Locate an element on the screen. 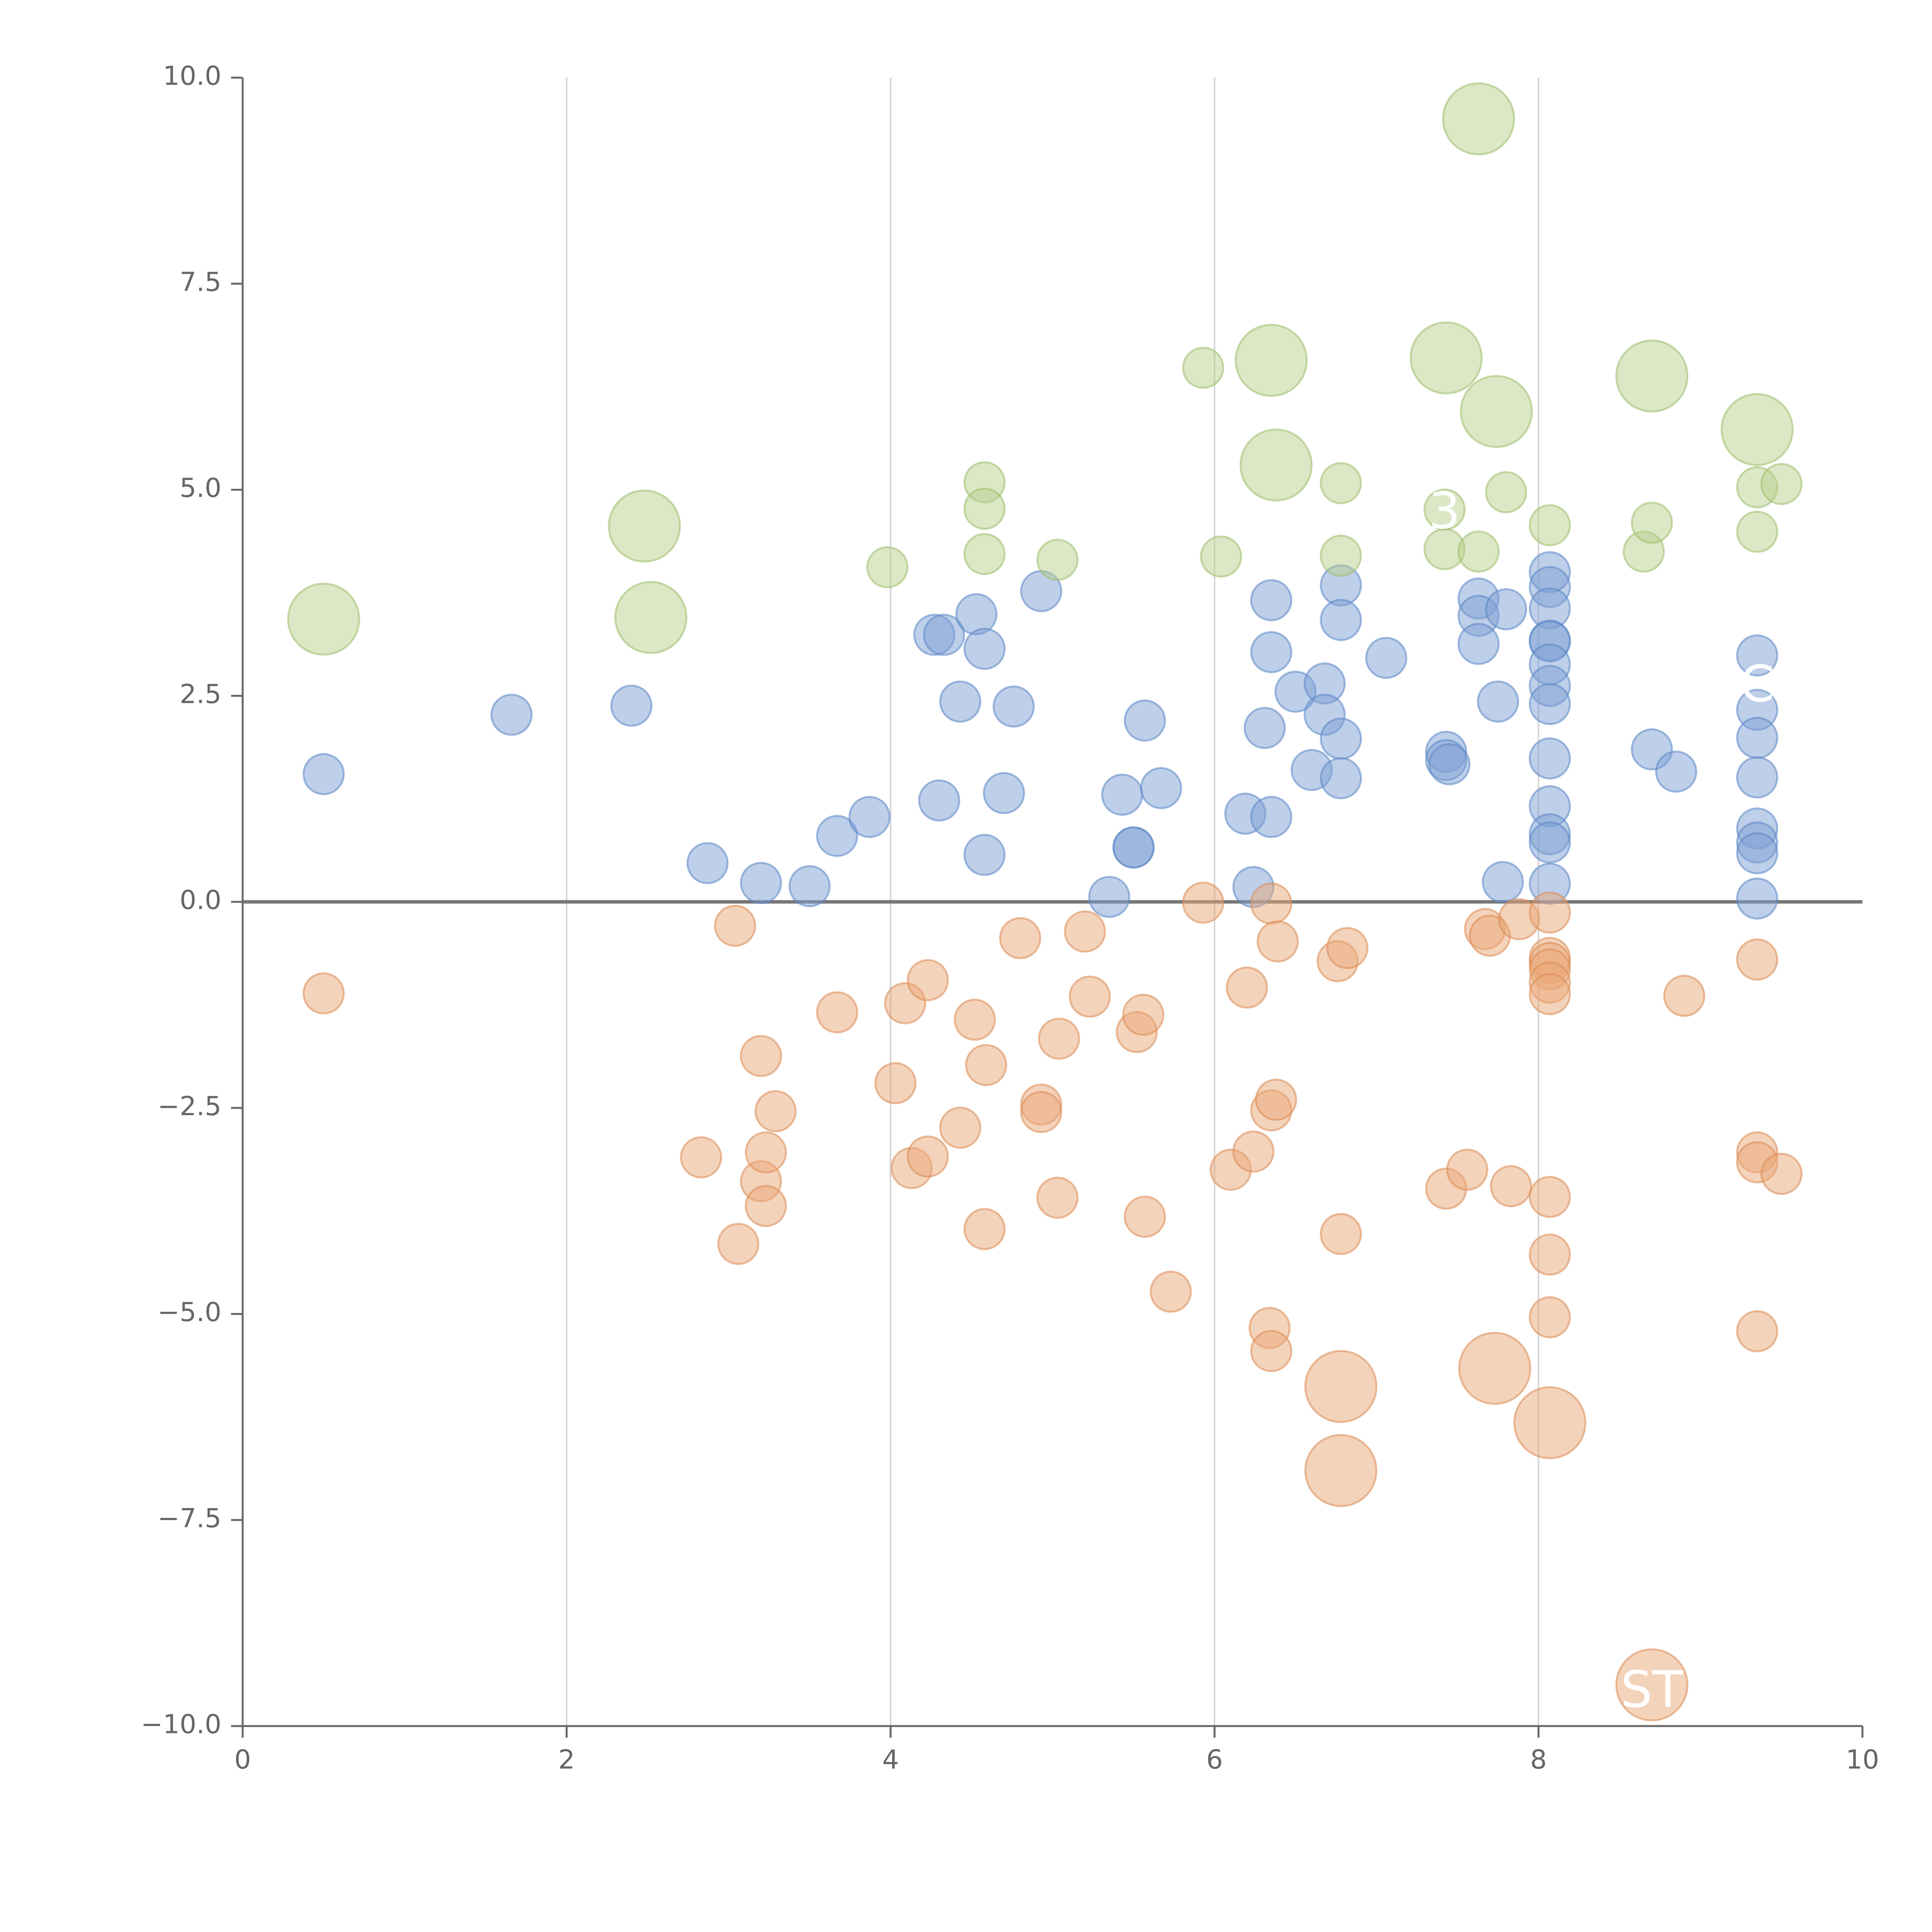 The width and height of the screenshot is (1932, 1932). y-tick-label: 2.5 is located at coordinates (200, 694).